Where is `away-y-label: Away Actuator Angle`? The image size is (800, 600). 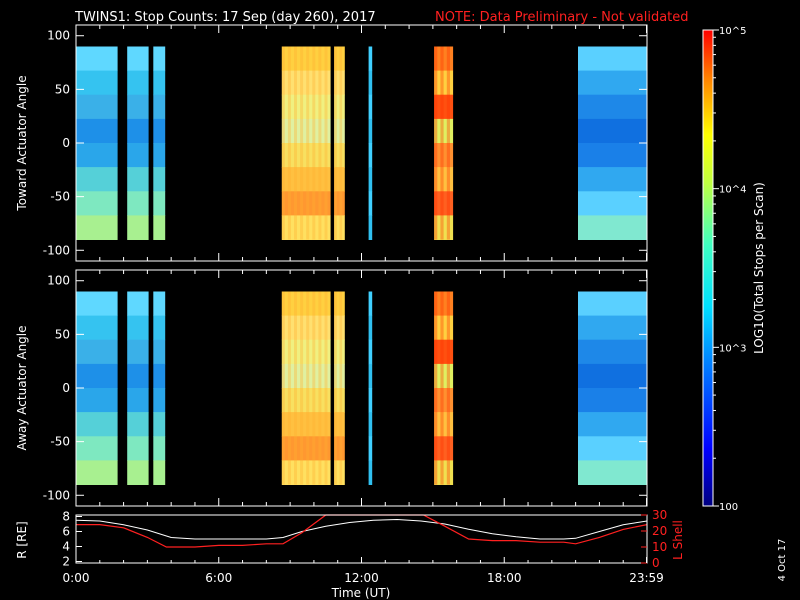
away-y-label: Away Actuator Angle is located at coordinates (22, 387).